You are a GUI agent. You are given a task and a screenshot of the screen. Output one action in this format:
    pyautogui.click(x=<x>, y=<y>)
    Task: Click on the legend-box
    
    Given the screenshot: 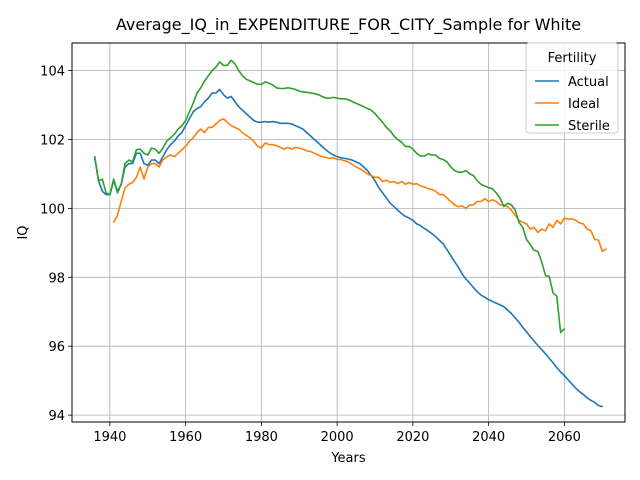 What is the action you would take?
    pyautogui.click(x=572, y=88)
    